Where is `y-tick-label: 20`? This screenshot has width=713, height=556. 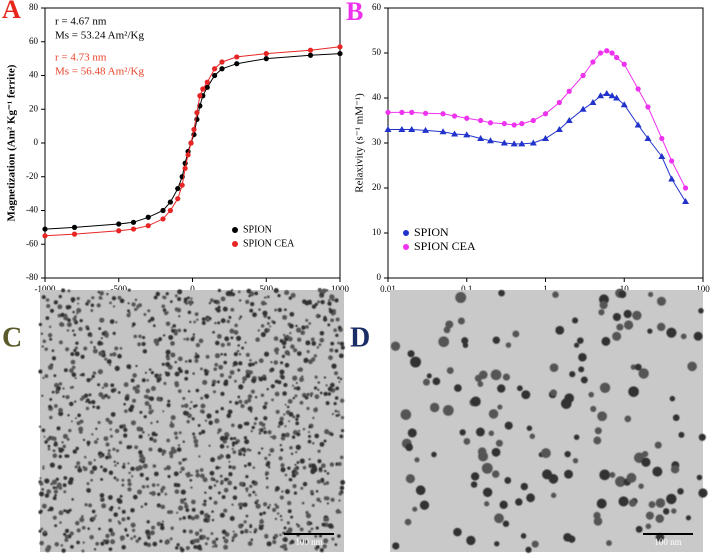 y-tick-label: 20 is located at coordinates (377, 187).